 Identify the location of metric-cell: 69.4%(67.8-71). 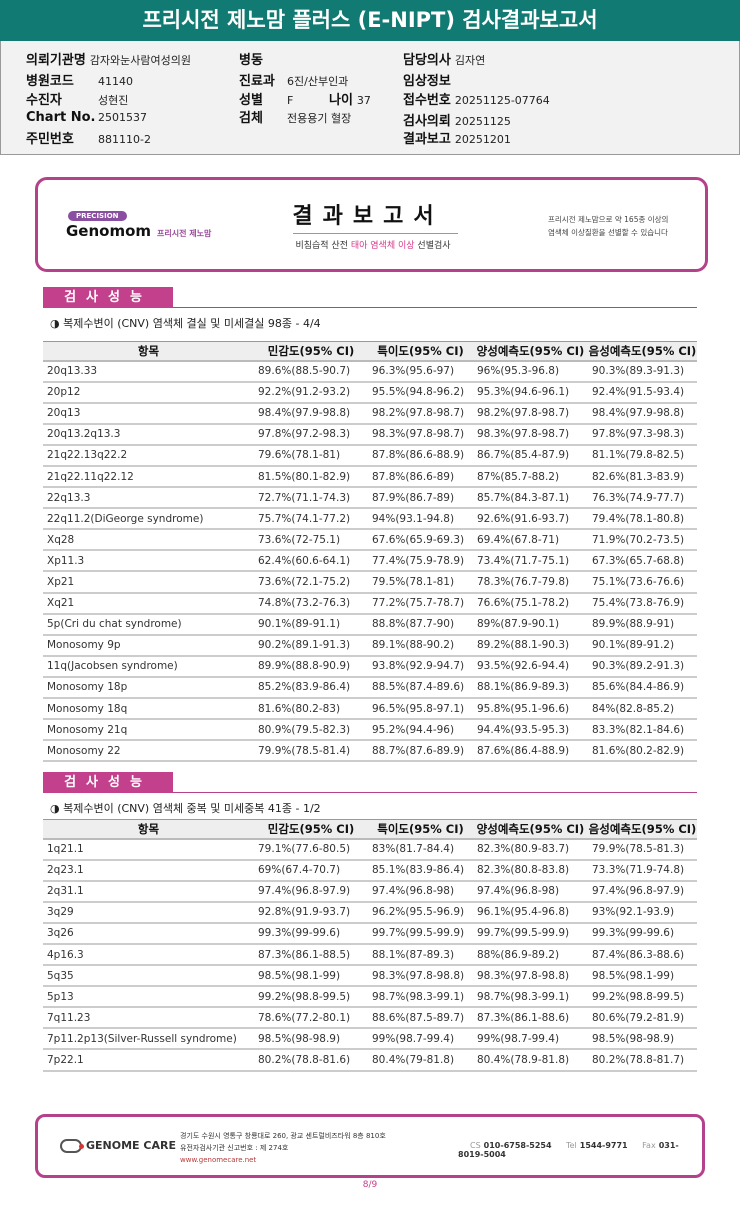
(530, 540).